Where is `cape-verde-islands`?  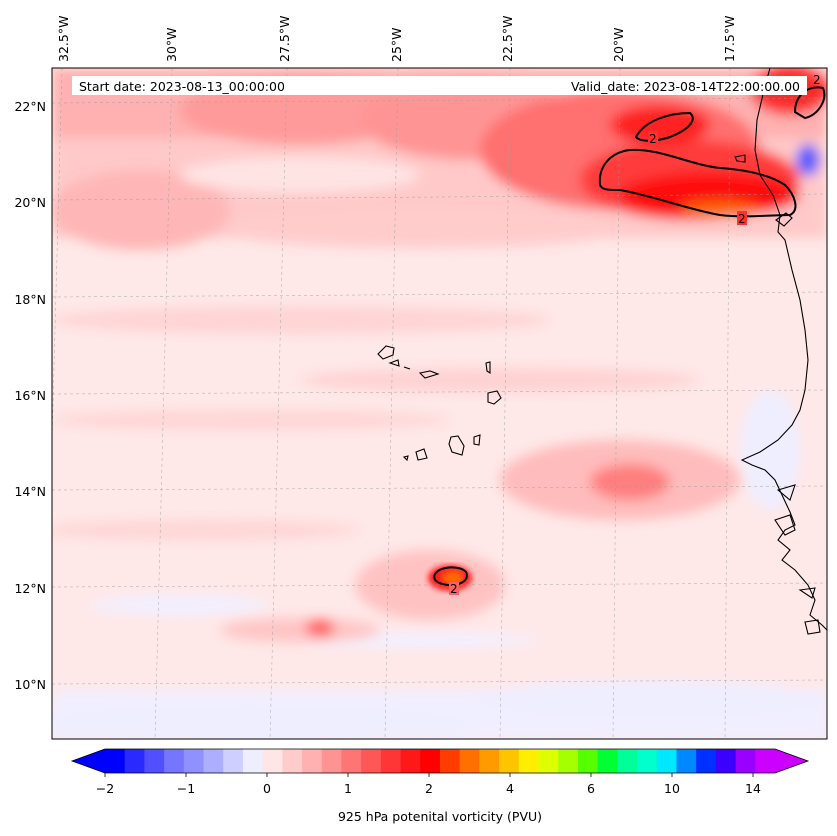 cape-verde-islands is located at coordinates (439, 403).